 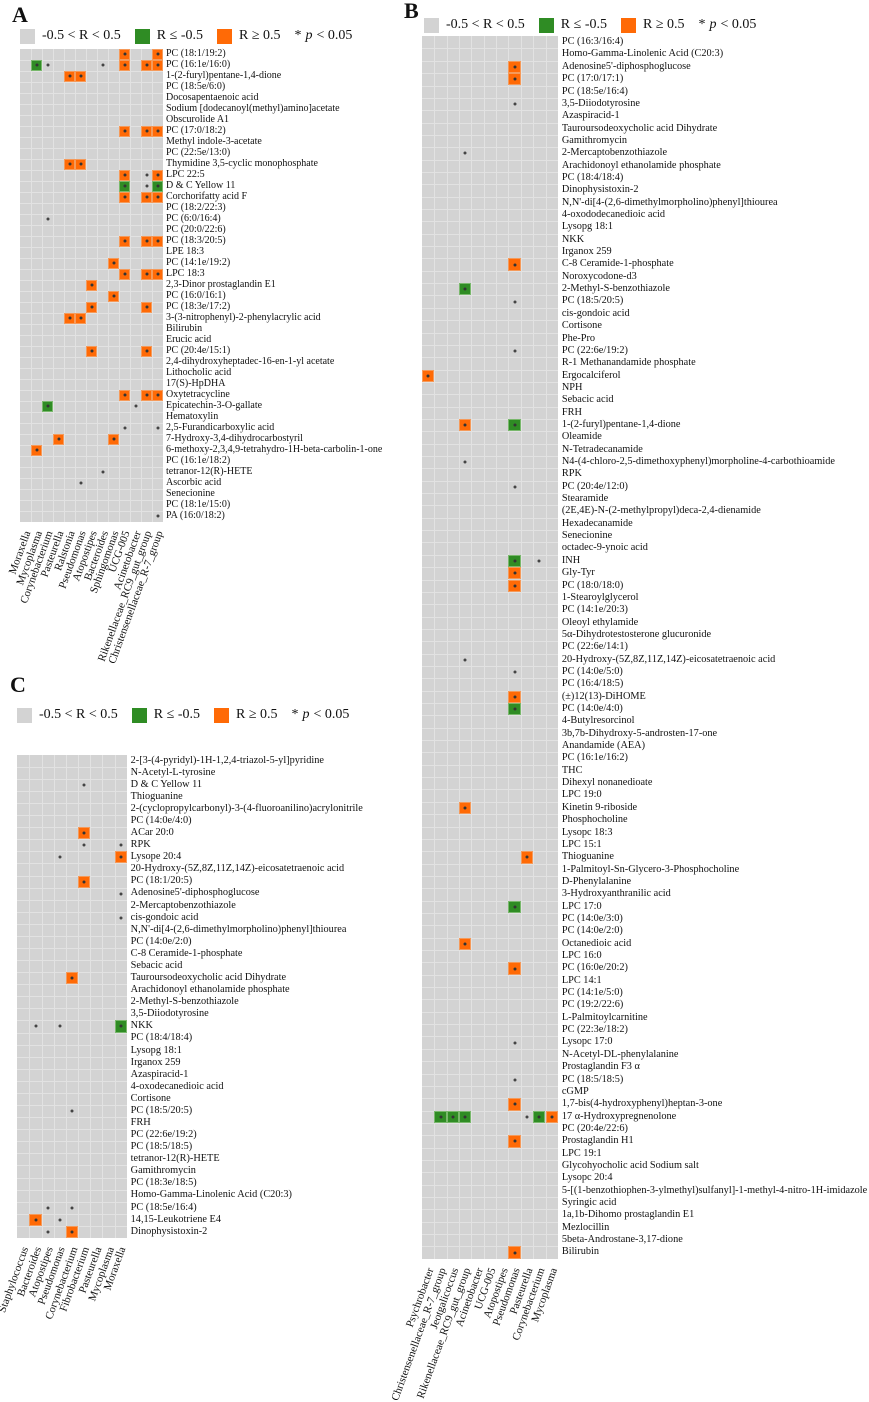 What do you see at coordinates (572, 387) in the screenshot?
I see `row-label: NPH` at bounding box center [572, 387].